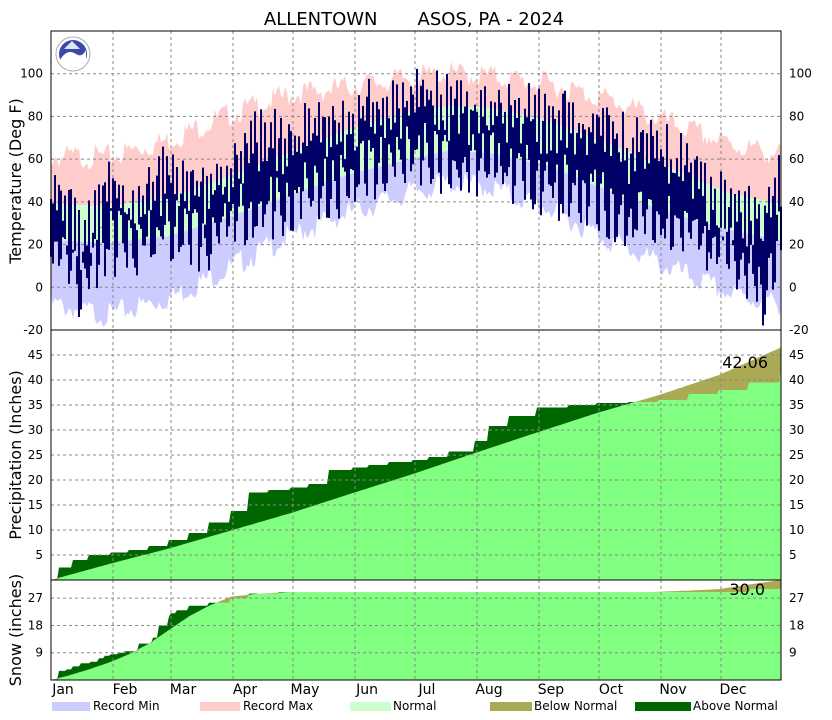 This screenshot has width=832, height=720. What do you see at coordinates (796, 480) in the screenshot?
I see `precipitation-tick-right-20: 20` at bounding box center [796, 480].